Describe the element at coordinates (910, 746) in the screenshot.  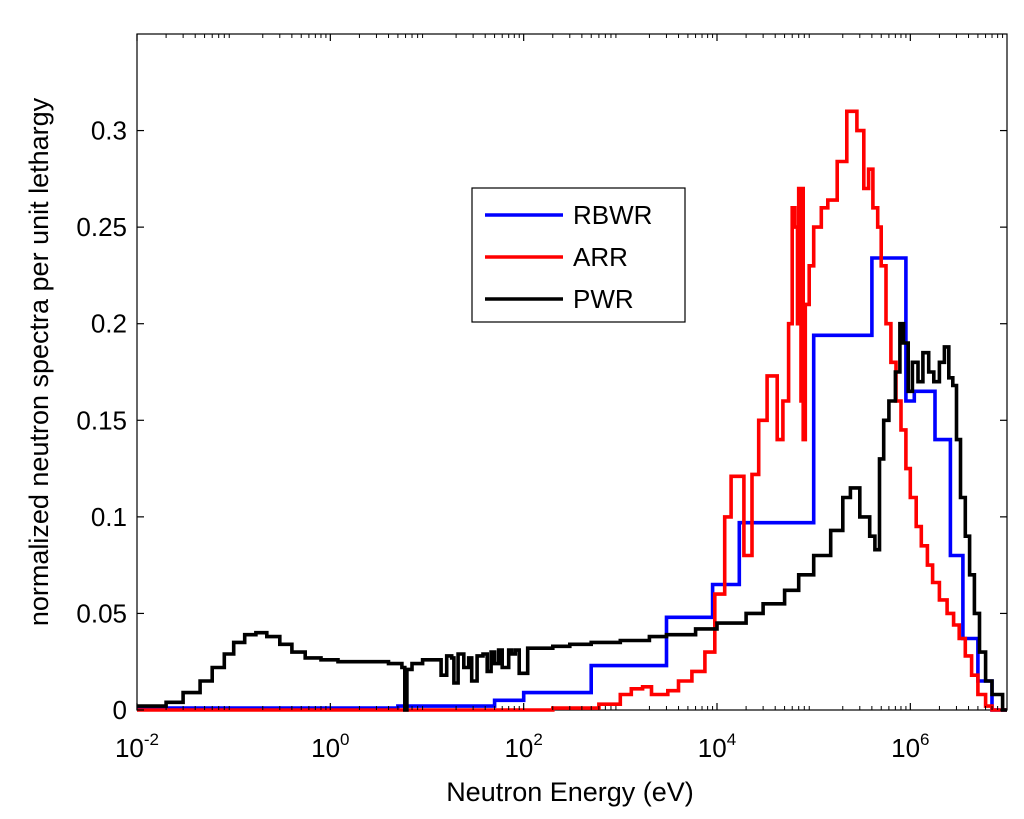
I see `x-tick-label: 10⁶` at that location.